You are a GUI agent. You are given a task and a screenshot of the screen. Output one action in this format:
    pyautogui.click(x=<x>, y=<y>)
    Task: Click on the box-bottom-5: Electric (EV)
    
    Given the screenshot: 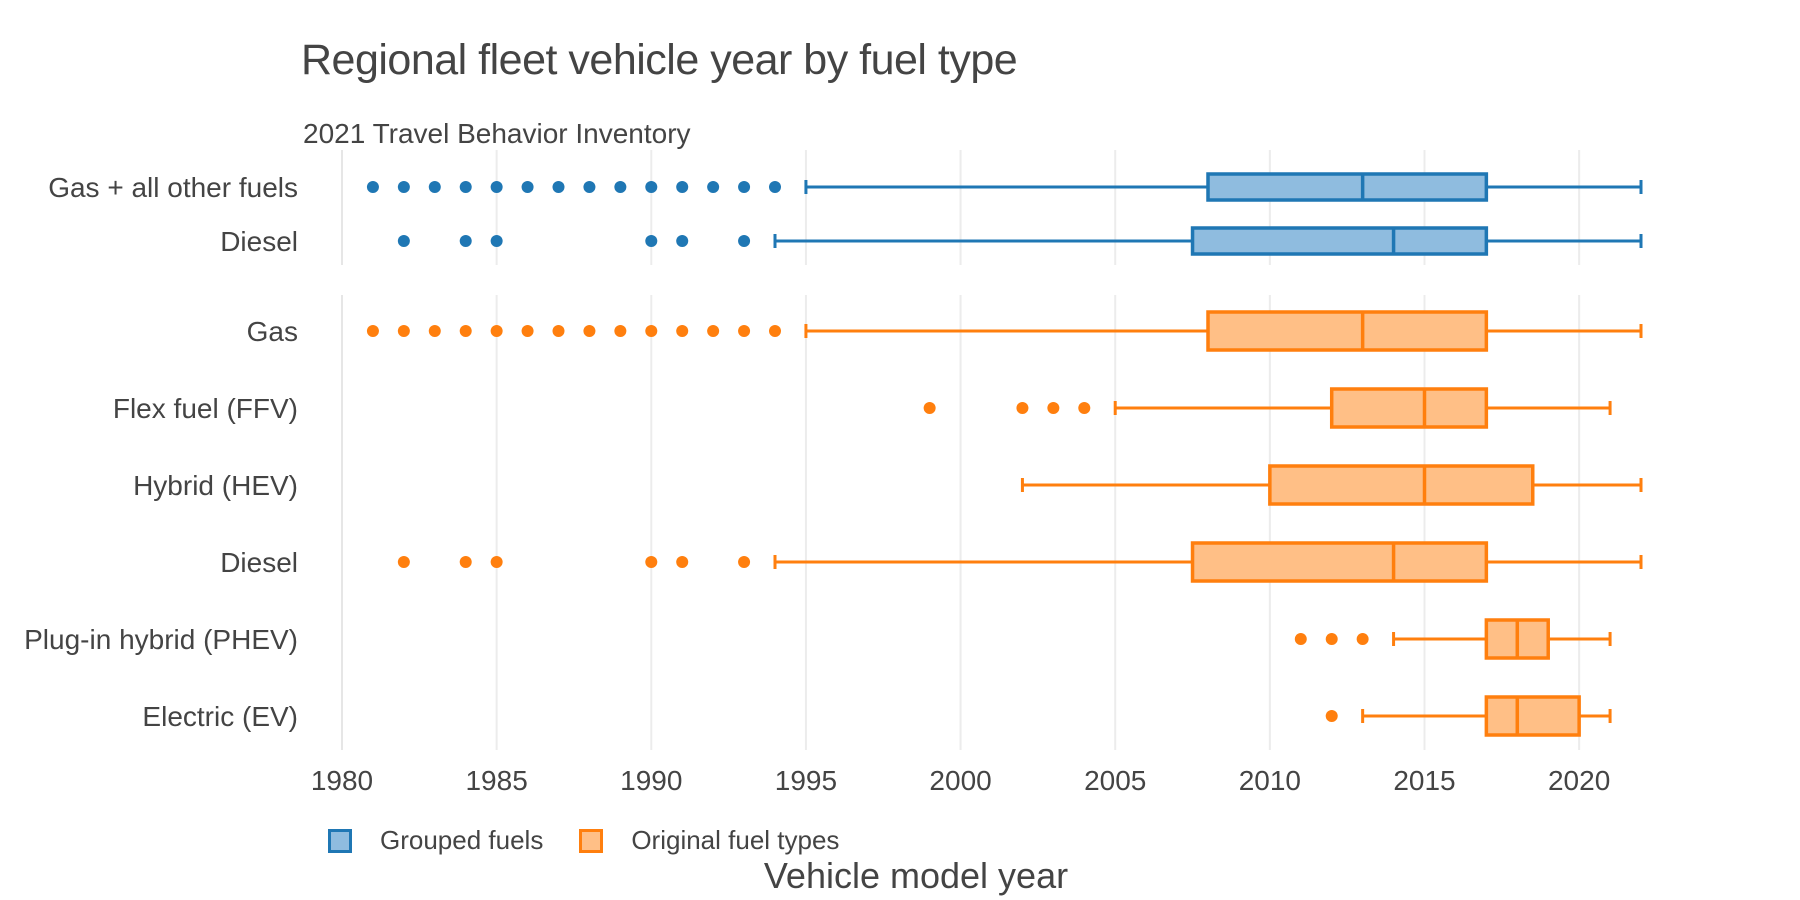 What is the action you would take?
    pyautogui.click(x=877, y=716)
    